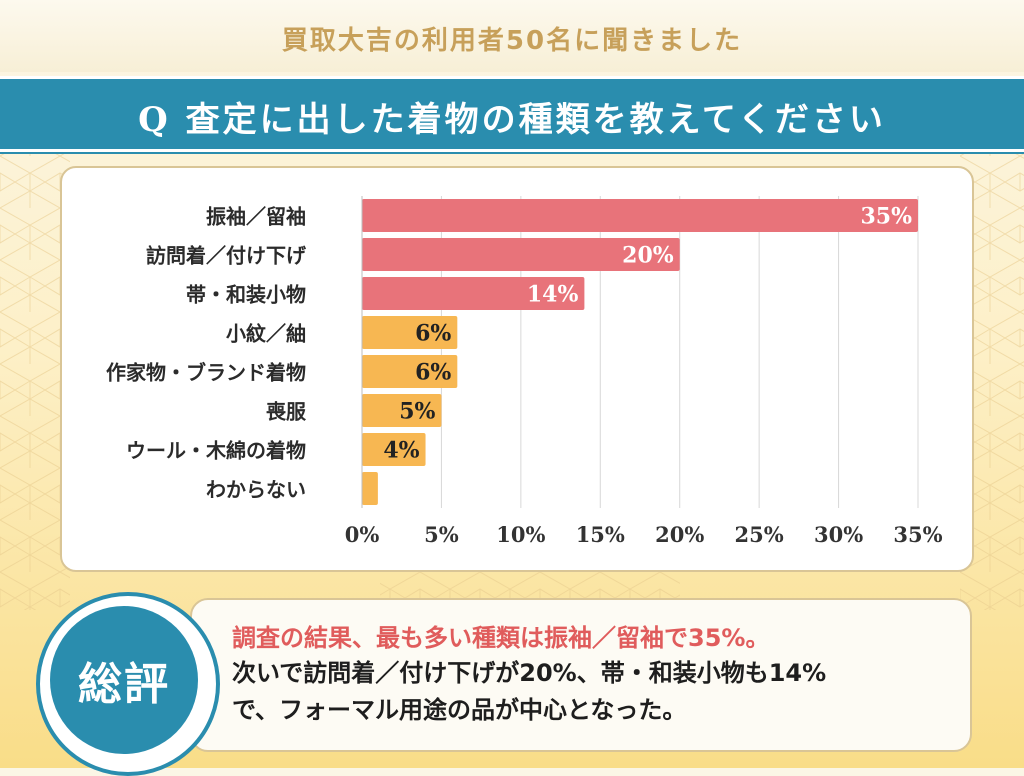  I want to click on x-tick-label: 35%, so click(917, 534).